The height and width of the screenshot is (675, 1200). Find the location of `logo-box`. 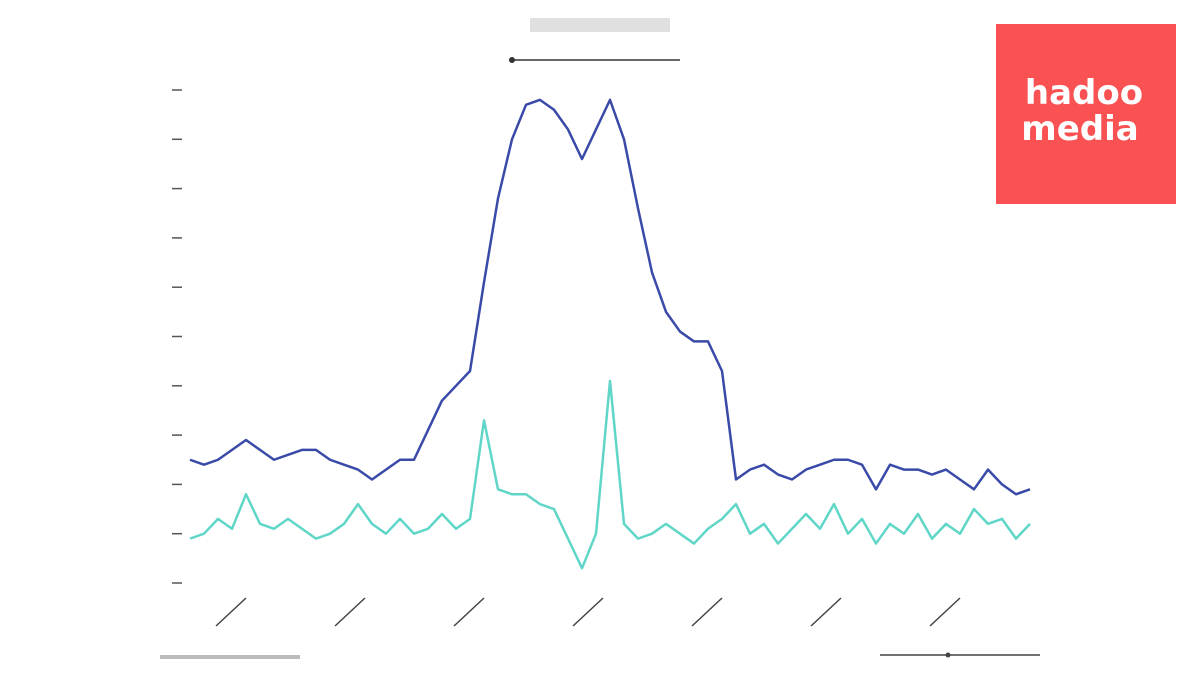

logo-box is located at coordinates (1086, 114).